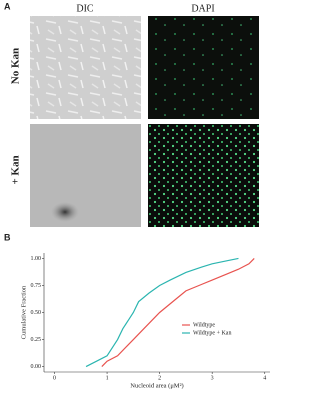  What do you see at coordinates (65, 212) in the screenshot?
I see `dic-artifact` at bounding box center [65, 212].